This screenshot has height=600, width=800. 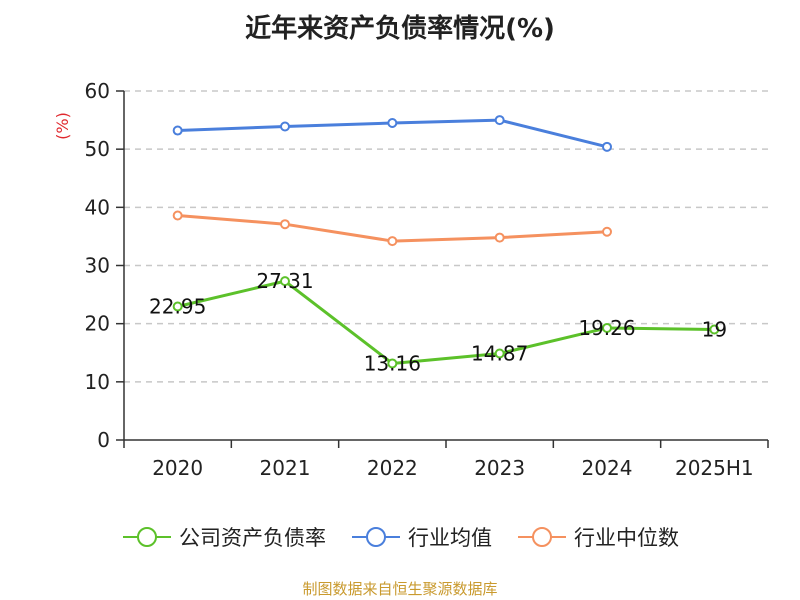 I want to click on data-labels: 22.95 27.31 13.16 14.87 19.26 19, so click(x=438, y=322).